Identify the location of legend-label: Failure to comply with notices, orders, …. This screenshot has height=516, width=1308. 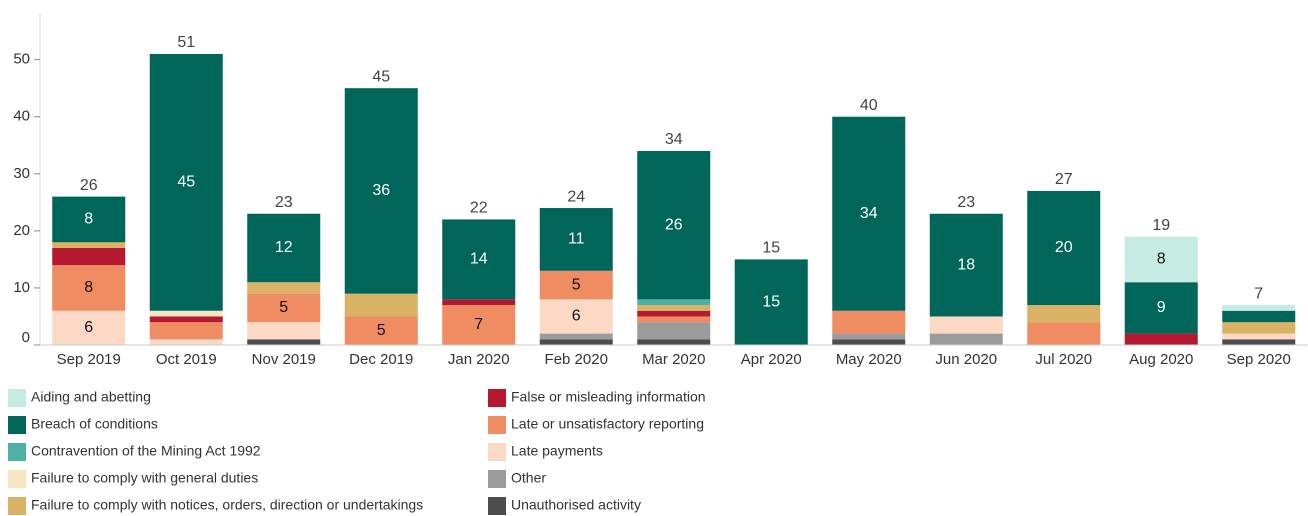
(227, 505).